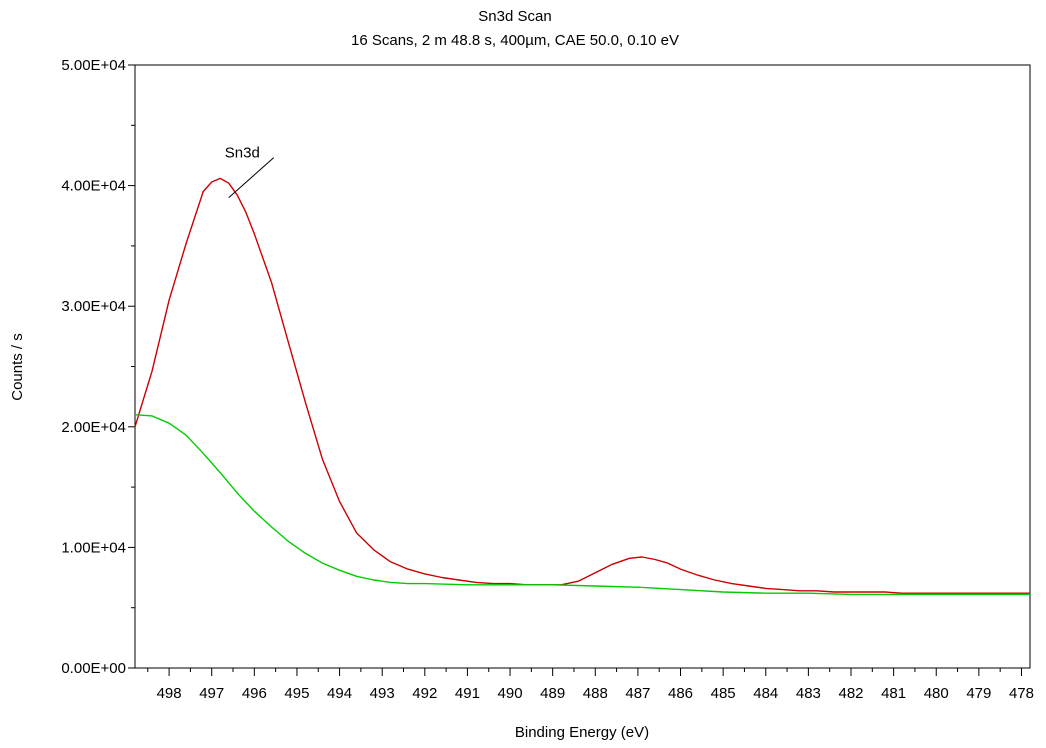 Image resolution: width=1046 pixels, height=748 pixels. What do you see at coordinates (382, 693) in the screenshot?
I see `x-tick-label: 493` at bounding box center [382, 693].